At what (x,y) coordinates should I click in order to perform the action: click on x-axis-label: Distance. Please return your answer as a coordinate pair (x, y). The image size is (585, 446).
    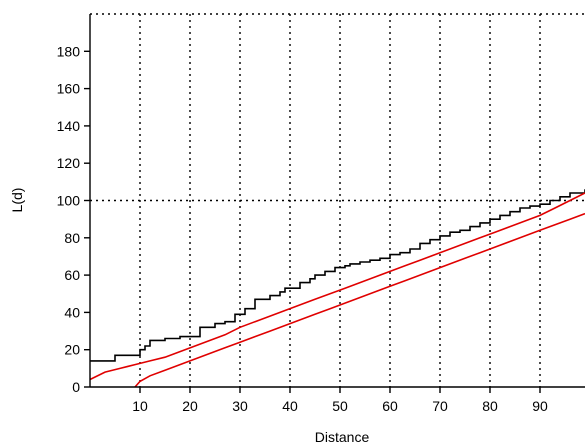
    Looking at the image, I should click on (342, 437).